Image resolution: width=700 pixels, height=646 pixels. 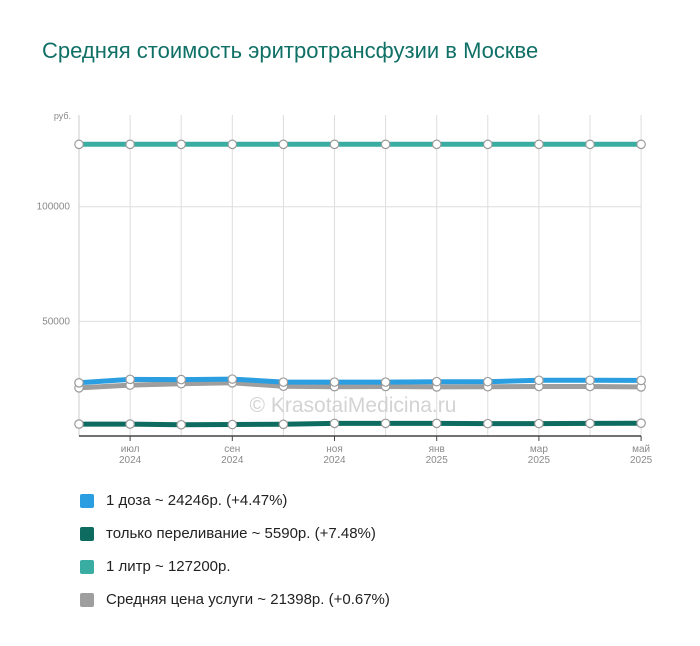 I want to click on x-tick-month-label: мар, so click(x=539, y=449).